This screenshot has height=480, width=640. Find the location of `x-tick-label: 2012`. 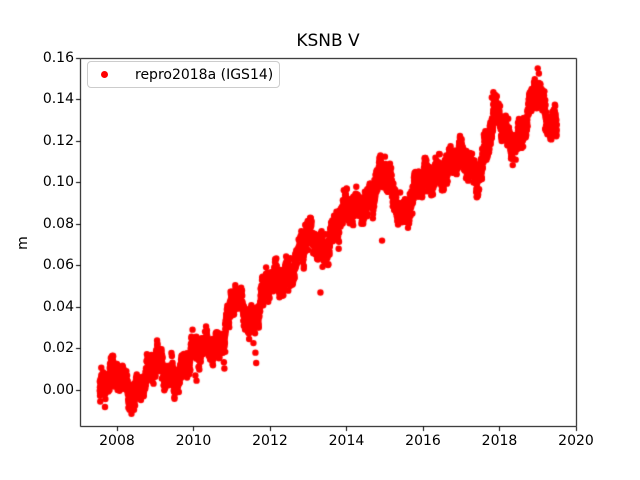

x-tick-label: 2012 is located at coordinates (270, 441).